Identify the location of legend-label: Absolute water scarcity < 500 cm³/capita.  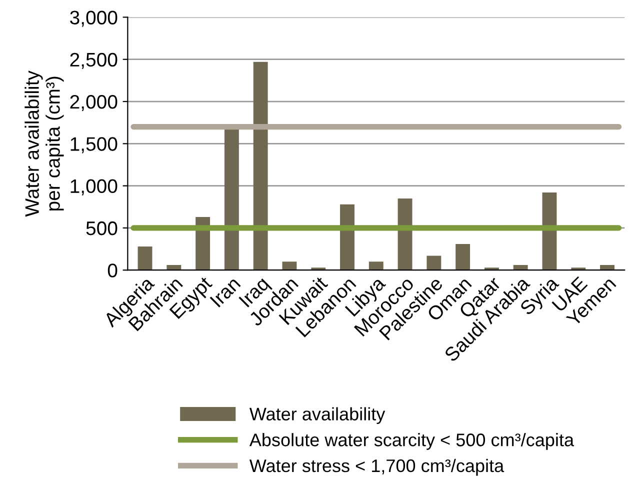
(411, 441).